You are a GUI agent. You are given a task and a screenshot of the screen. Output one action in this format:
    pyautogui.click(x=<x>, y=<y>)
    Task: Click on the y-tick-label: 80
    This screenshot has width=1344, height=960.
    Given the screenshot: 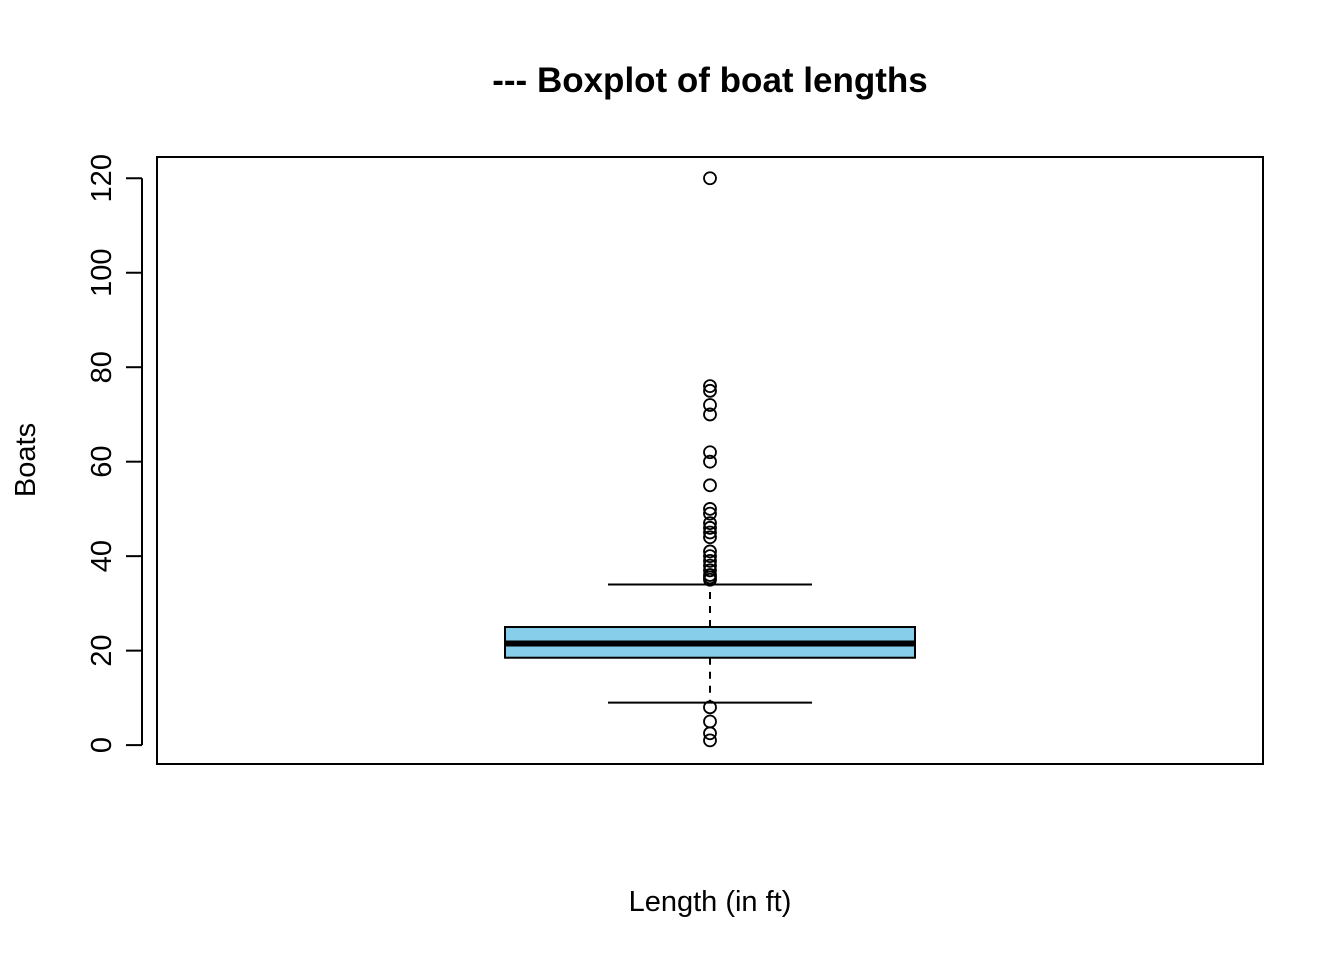 What is the action you would take?
    pyautogui.click(x=102, y=367)
    